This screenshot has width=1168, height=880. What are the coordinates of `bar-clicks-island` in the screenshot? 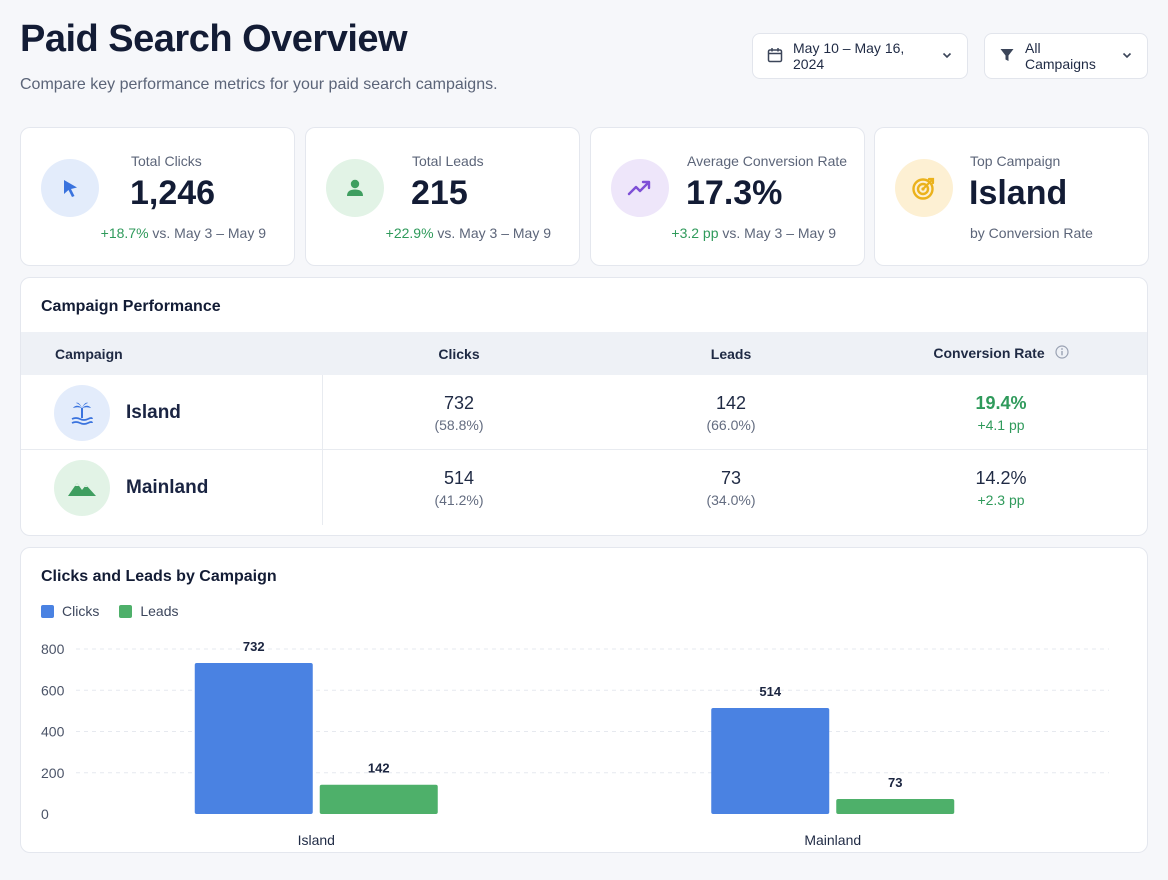 It's located at (253, 738).